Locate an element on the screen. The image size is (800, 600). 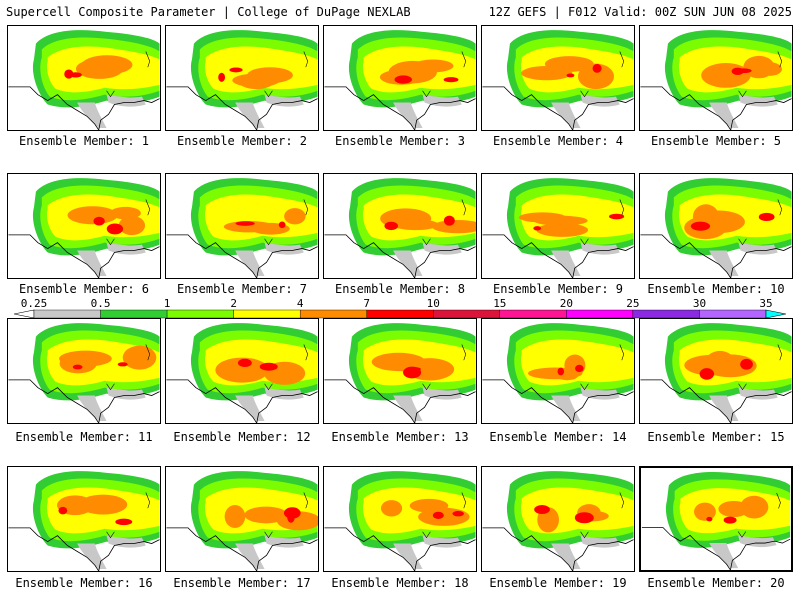
ensemble-member-caption: Ensemble Member: 14 is located at coordinates (558, 437).